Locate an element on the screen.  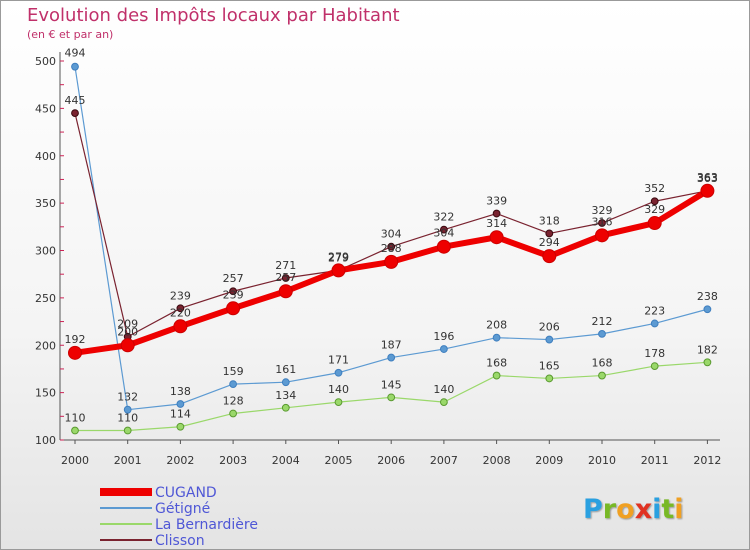
svg-text: Proxiti is located at coordinates (633, 509).